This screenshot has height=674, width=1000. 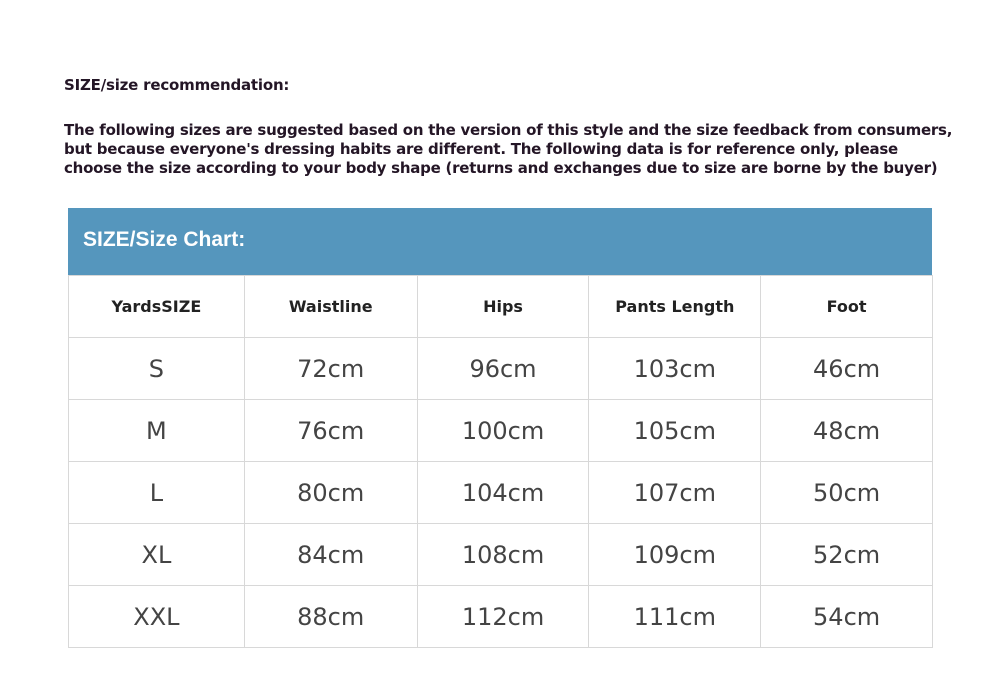 I want to click on table-cell: 80cm, so click(x=330, y=492).